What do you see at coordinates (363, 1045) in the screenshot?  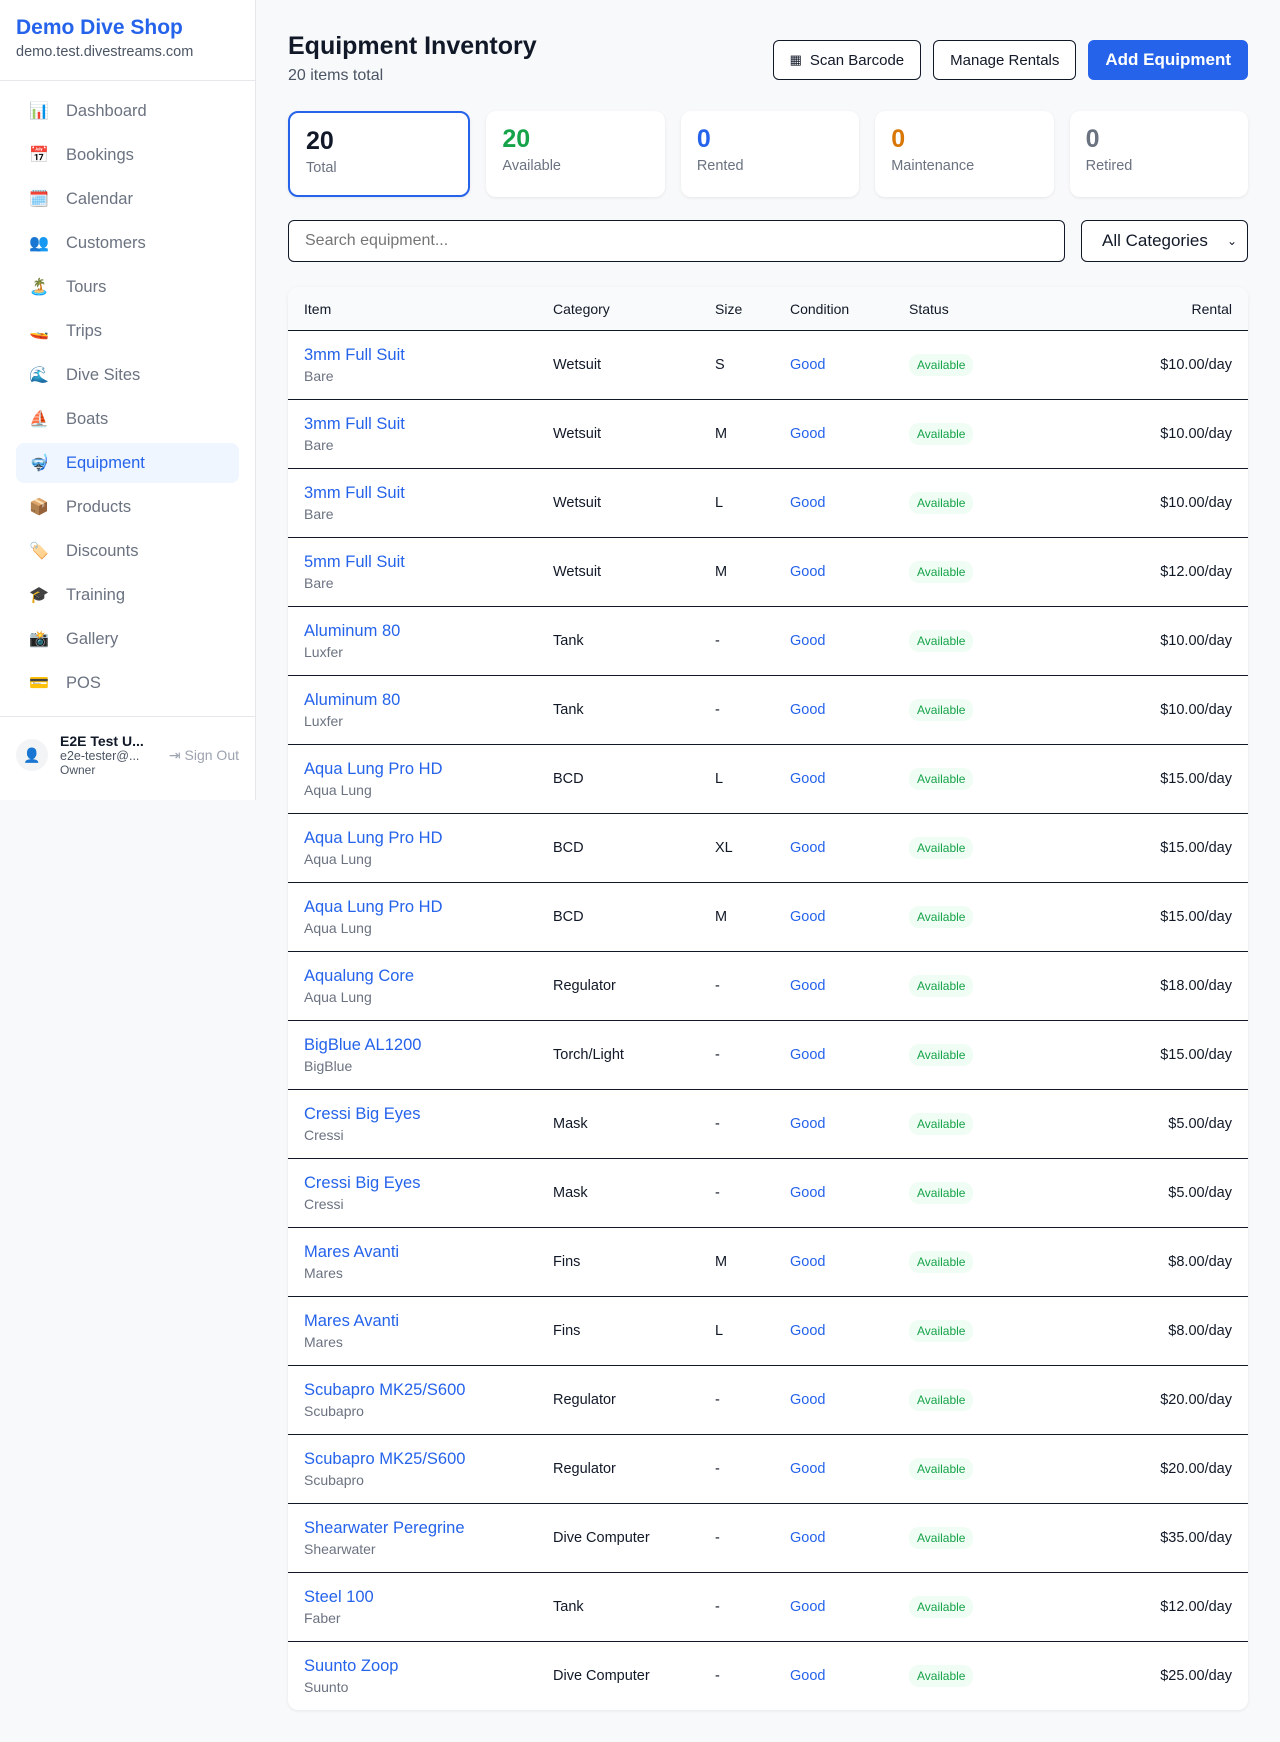 I see `item-name-link: BigBlue AL1200` at bounding box center [363, 1045].